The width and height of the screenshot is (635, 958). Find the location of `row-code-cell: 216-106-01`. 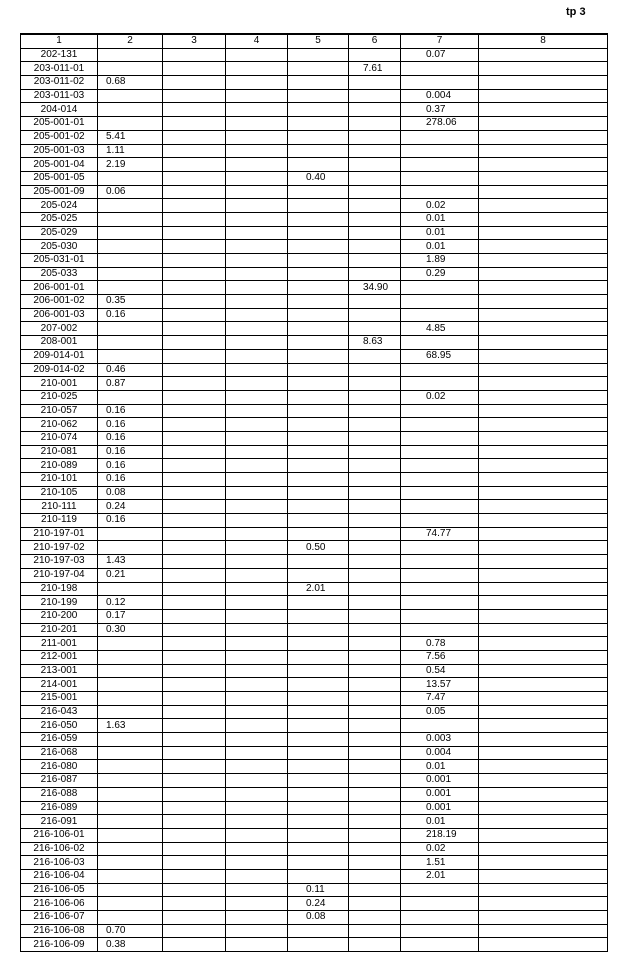

row-code-cell: 216-106-01 is located at coordinates (59, 835).